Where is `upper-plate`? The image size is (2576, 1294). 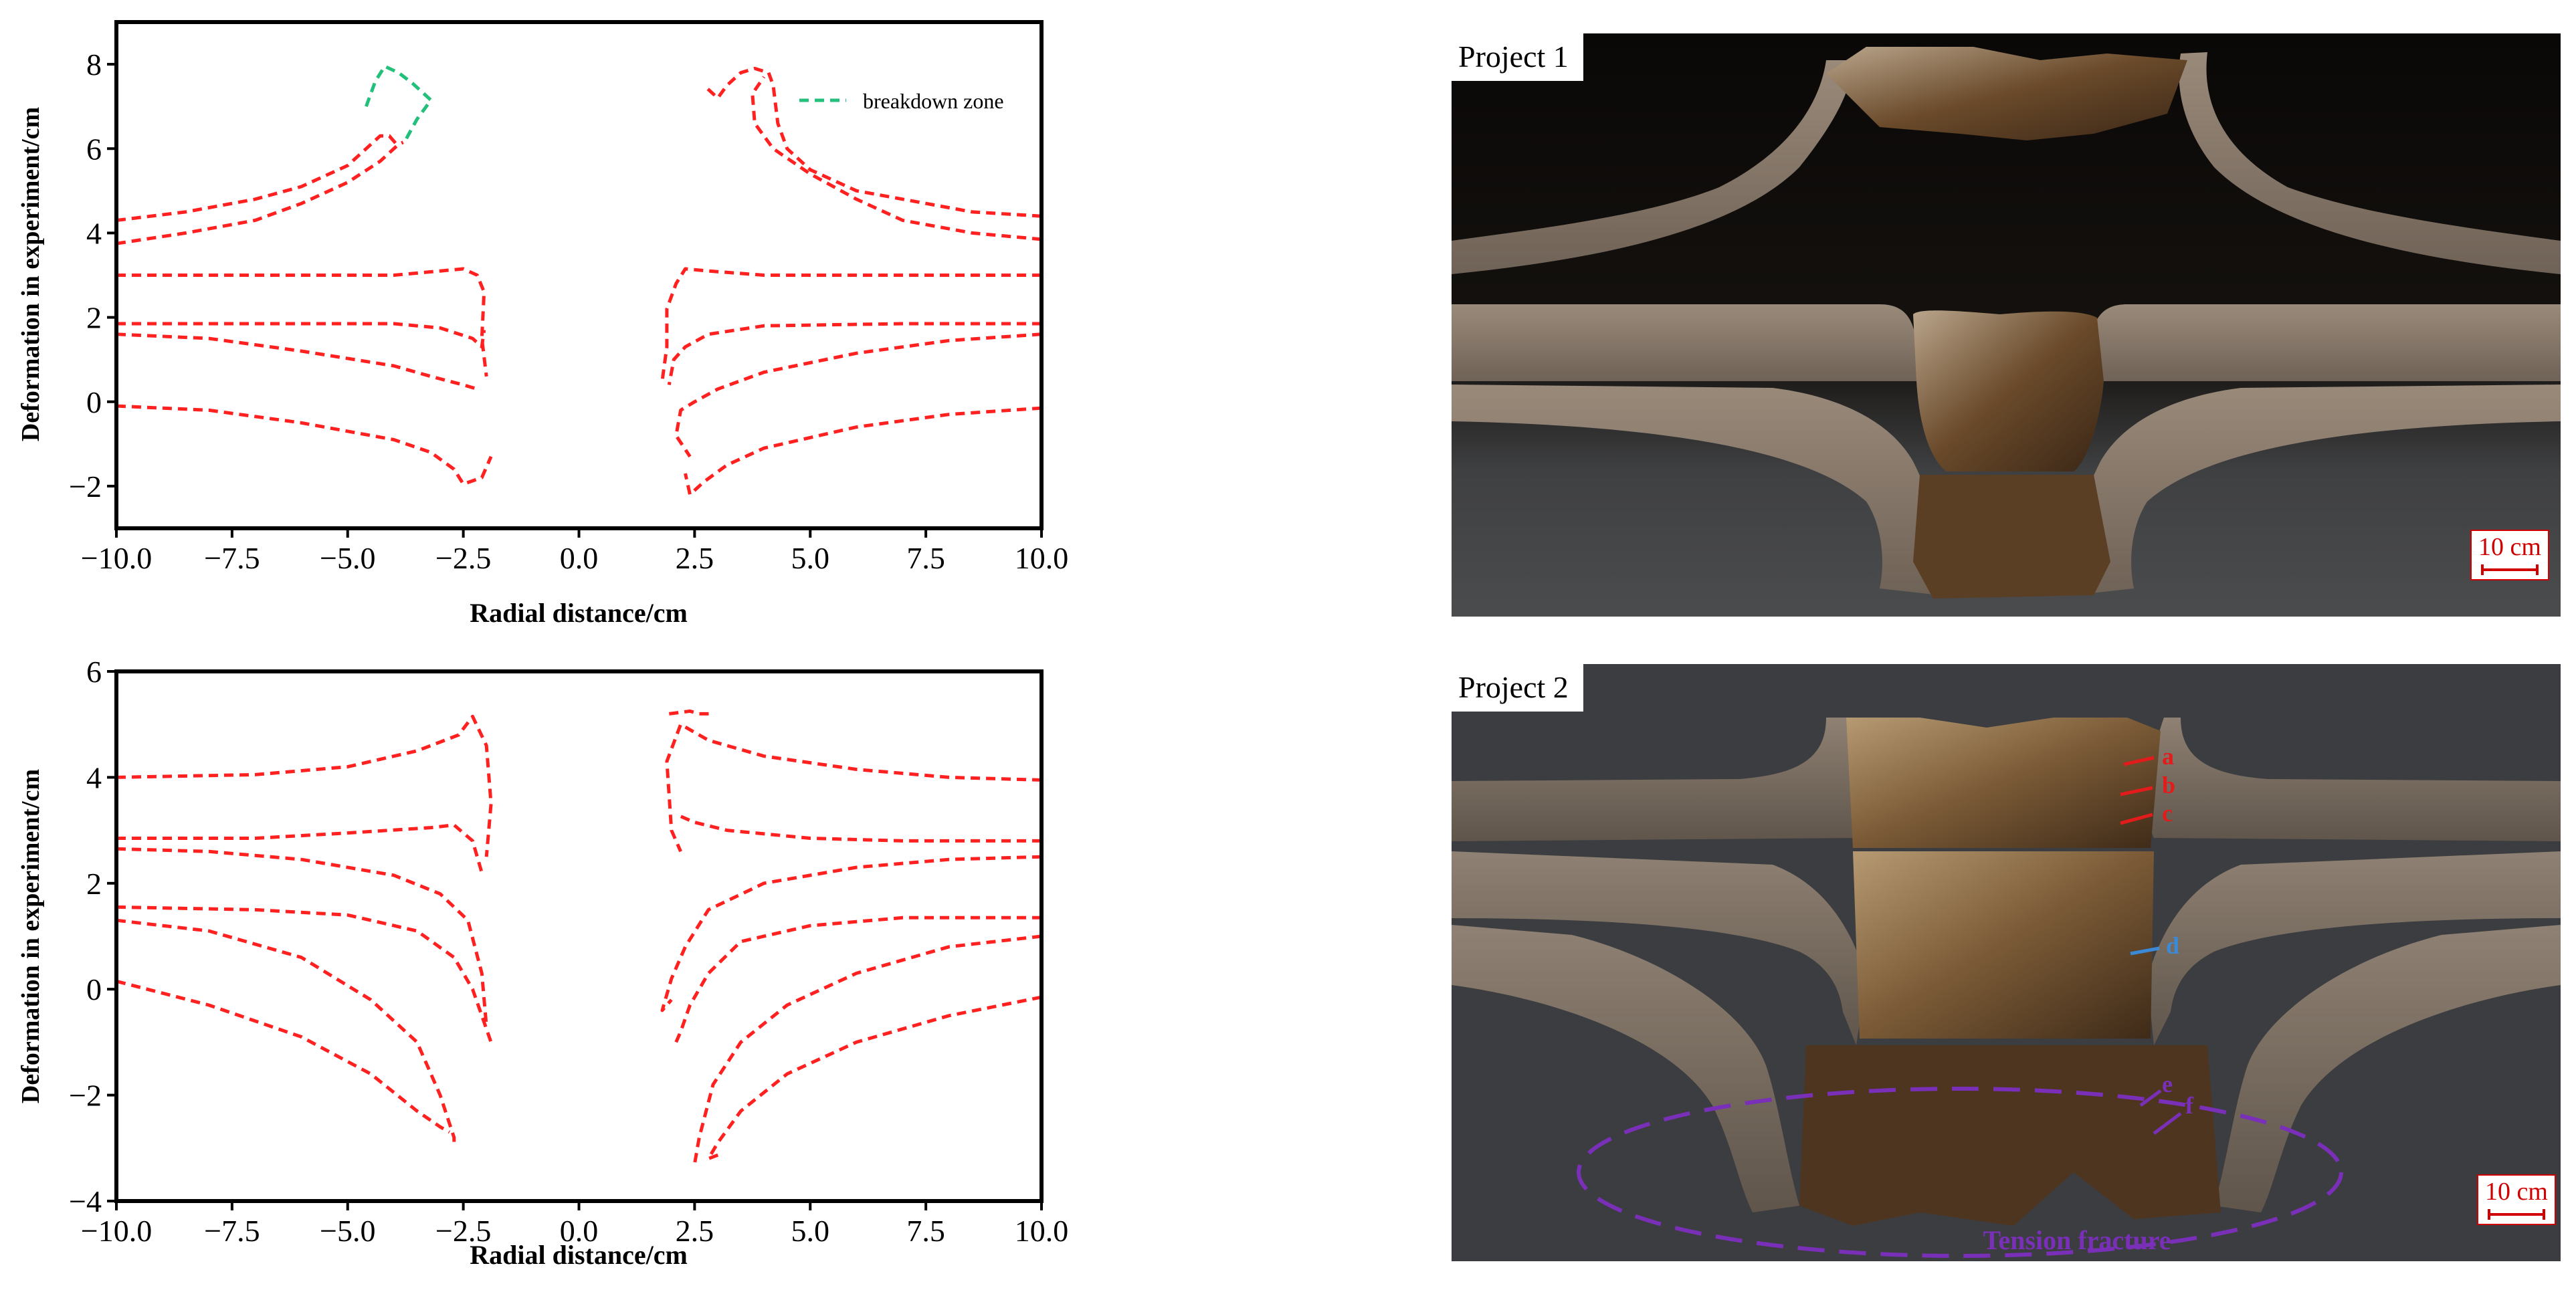 upper-plate is located at coordinates (2007, 779).